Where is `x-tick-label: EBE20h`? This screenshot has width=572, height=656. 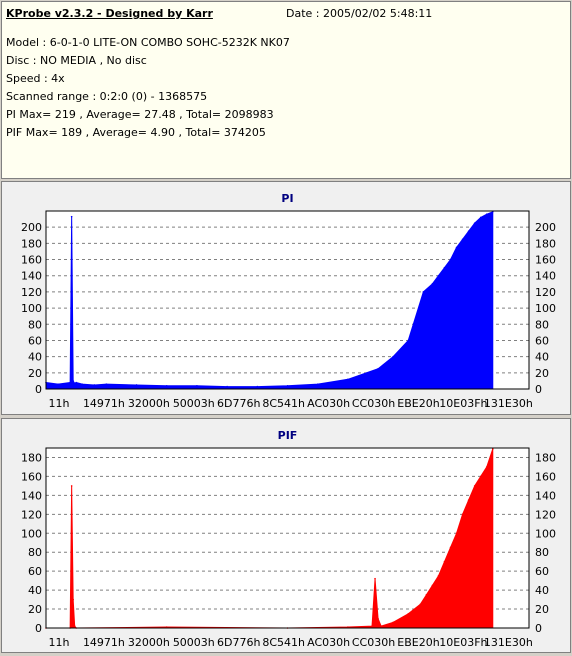
x-tick-label: EBE20h is located at coordinates (418, 642).